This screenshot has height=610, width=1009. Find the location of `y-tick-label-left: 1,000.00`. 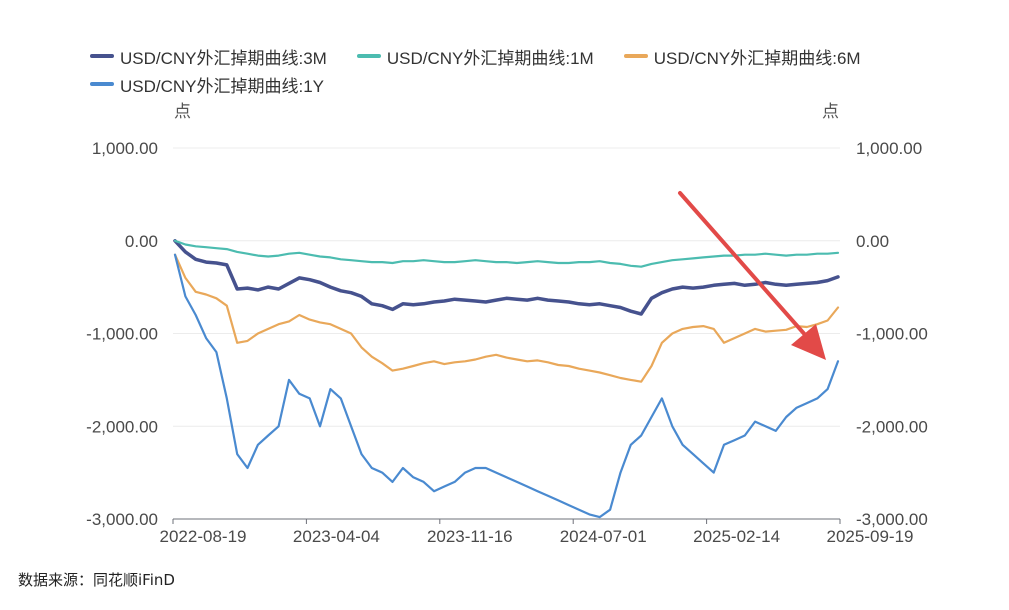

y-tick-label-left: 1,000.00 is located at coordinates (125, 148).